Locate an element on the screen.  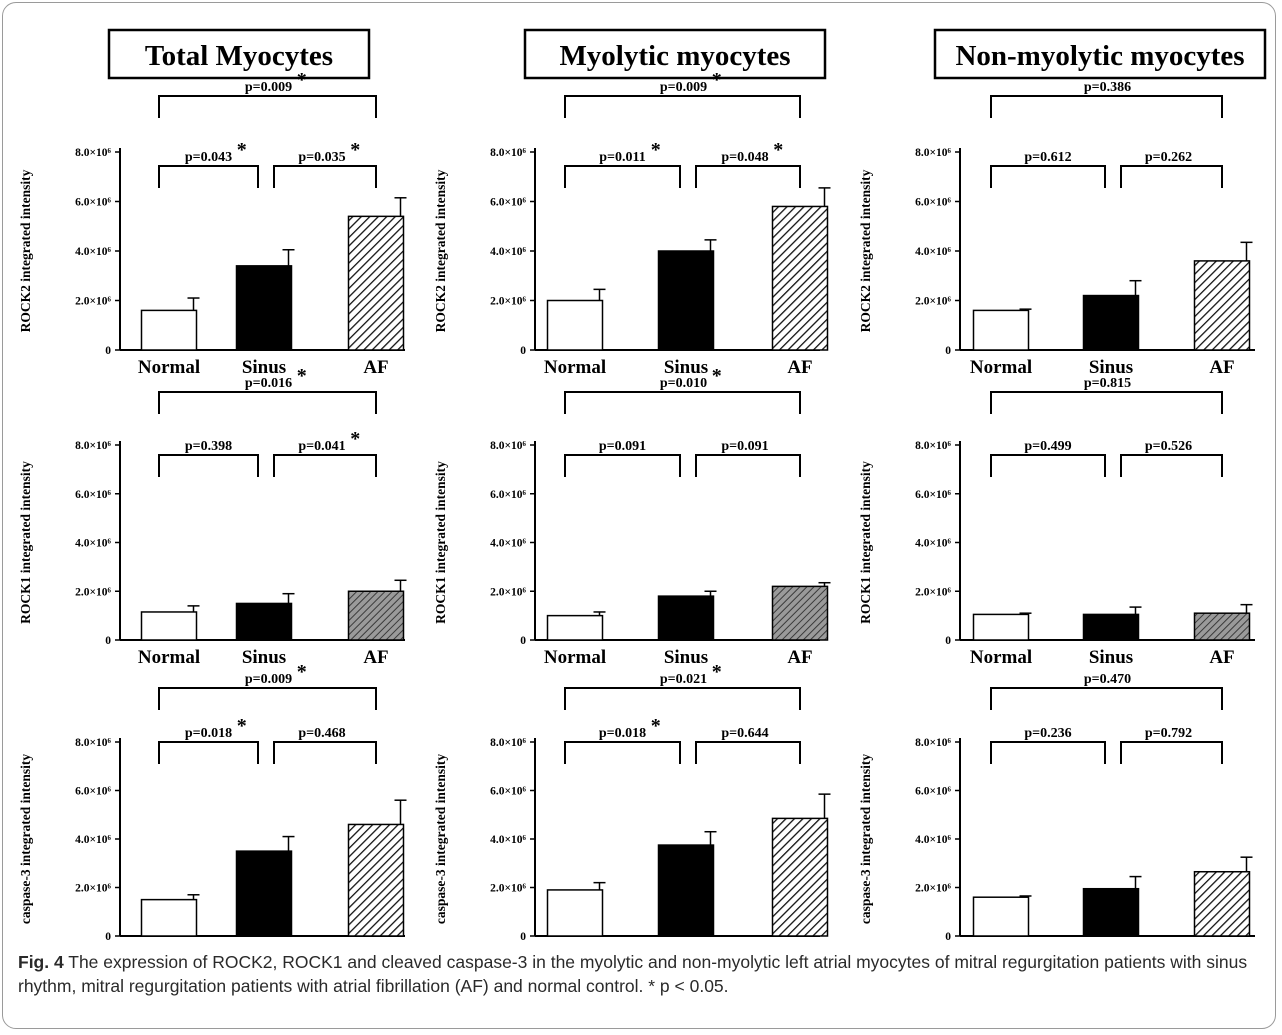
p-value-label: p=0.499 is located at coordinates (1047, 446).